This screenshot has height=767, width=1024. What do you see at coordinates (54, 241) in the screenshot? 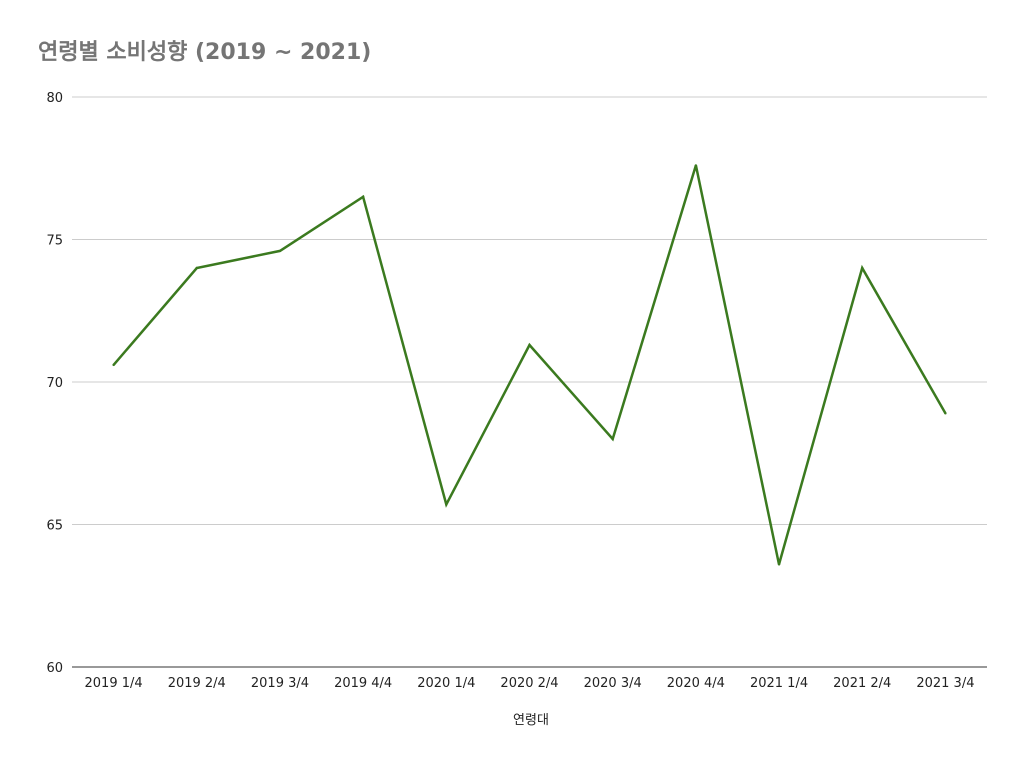
I see `y-tick-label: 75` at bounding box center [54, 241].